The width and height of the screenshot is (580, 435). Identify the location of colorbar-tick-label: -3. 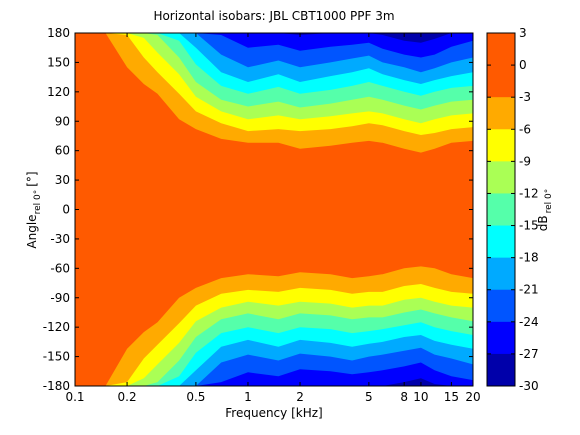
(525, 97).